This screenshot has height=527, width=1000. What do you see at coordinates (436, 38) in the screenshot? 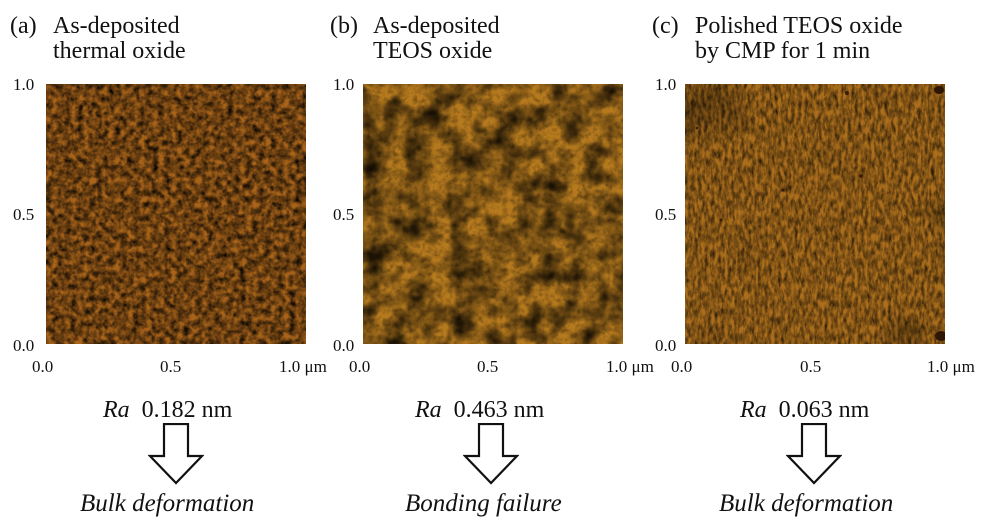
I see `panel-title: As-deposited TEOS oxide` at bounding box center [436, 38].